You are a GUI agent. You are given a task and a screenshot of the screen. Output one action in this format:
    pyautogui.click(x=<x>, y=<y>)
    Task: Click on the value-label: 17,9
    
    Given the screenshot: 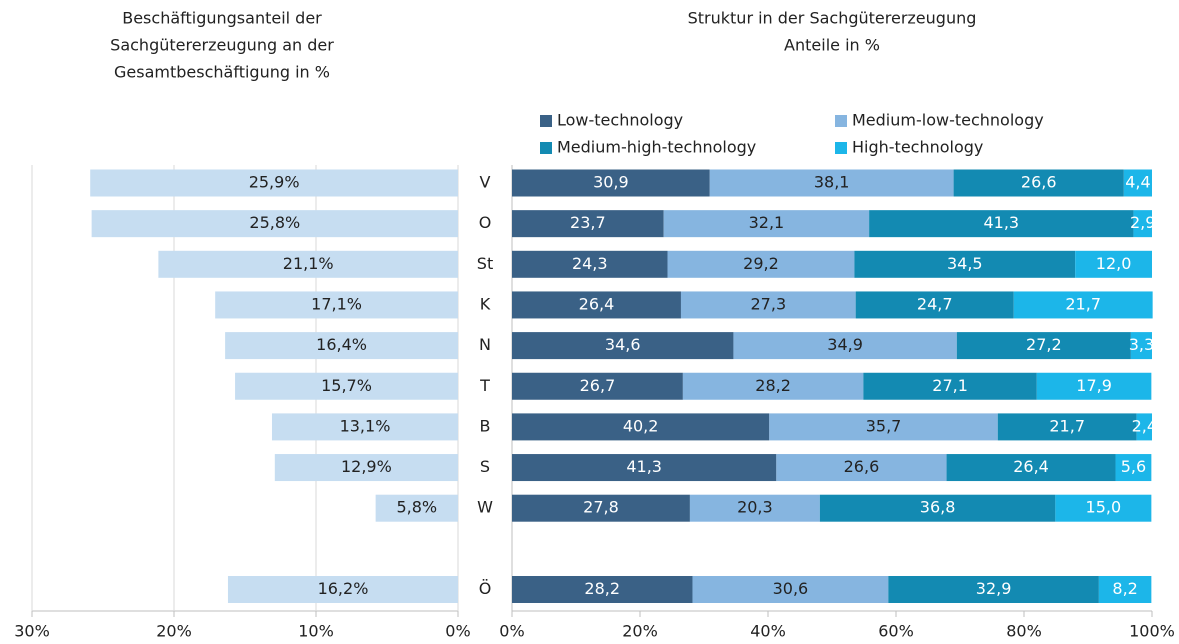 What is the action you would take?
    pyautogui.click(x=1094, y=385)
    